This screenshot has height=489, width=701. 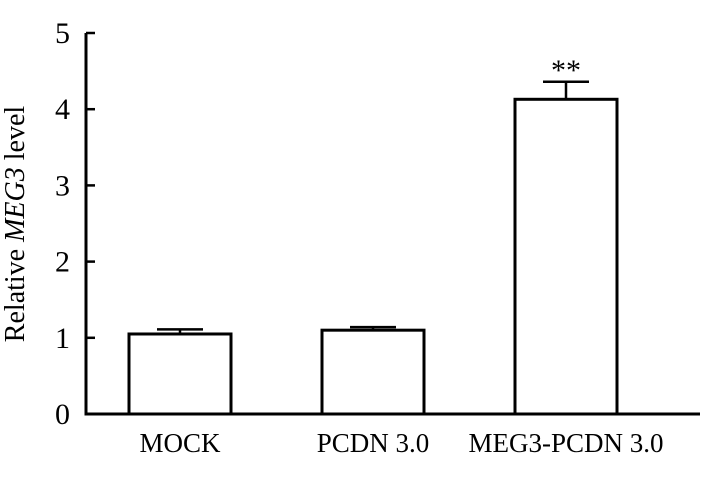 I want to click on y-axis-label-suffix: level, so click(x=15, y=137).